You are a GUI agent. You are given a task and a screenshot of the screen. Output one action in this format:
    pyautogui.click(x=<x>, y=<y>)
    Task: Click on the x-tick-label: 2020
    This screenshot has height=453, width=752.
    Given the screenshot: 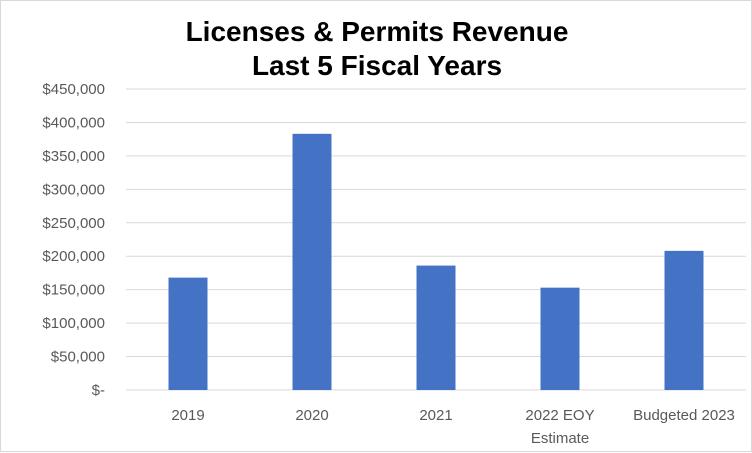 What is the action you would take?
    pyautogui.click(x=311, y=415)
    